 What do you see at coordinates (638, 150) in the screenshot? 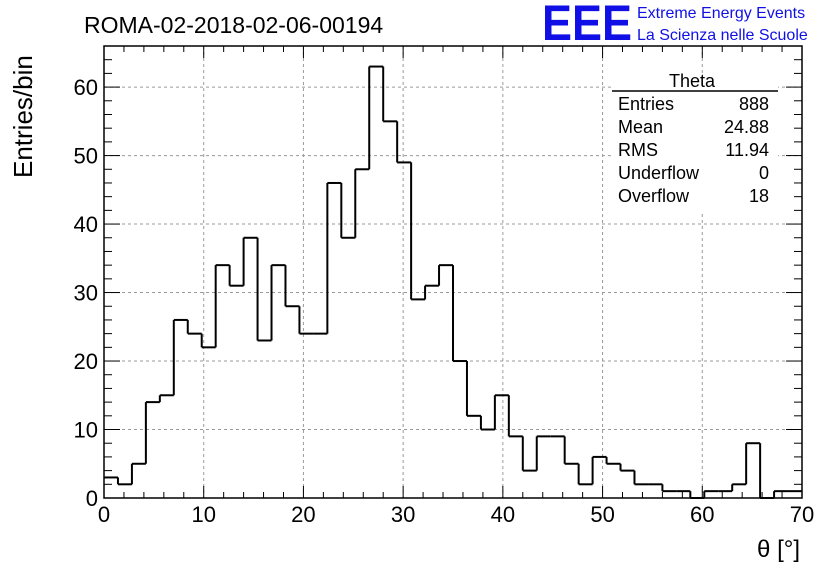
I see `stats-label: RMS` at bounding box center [638, 150].